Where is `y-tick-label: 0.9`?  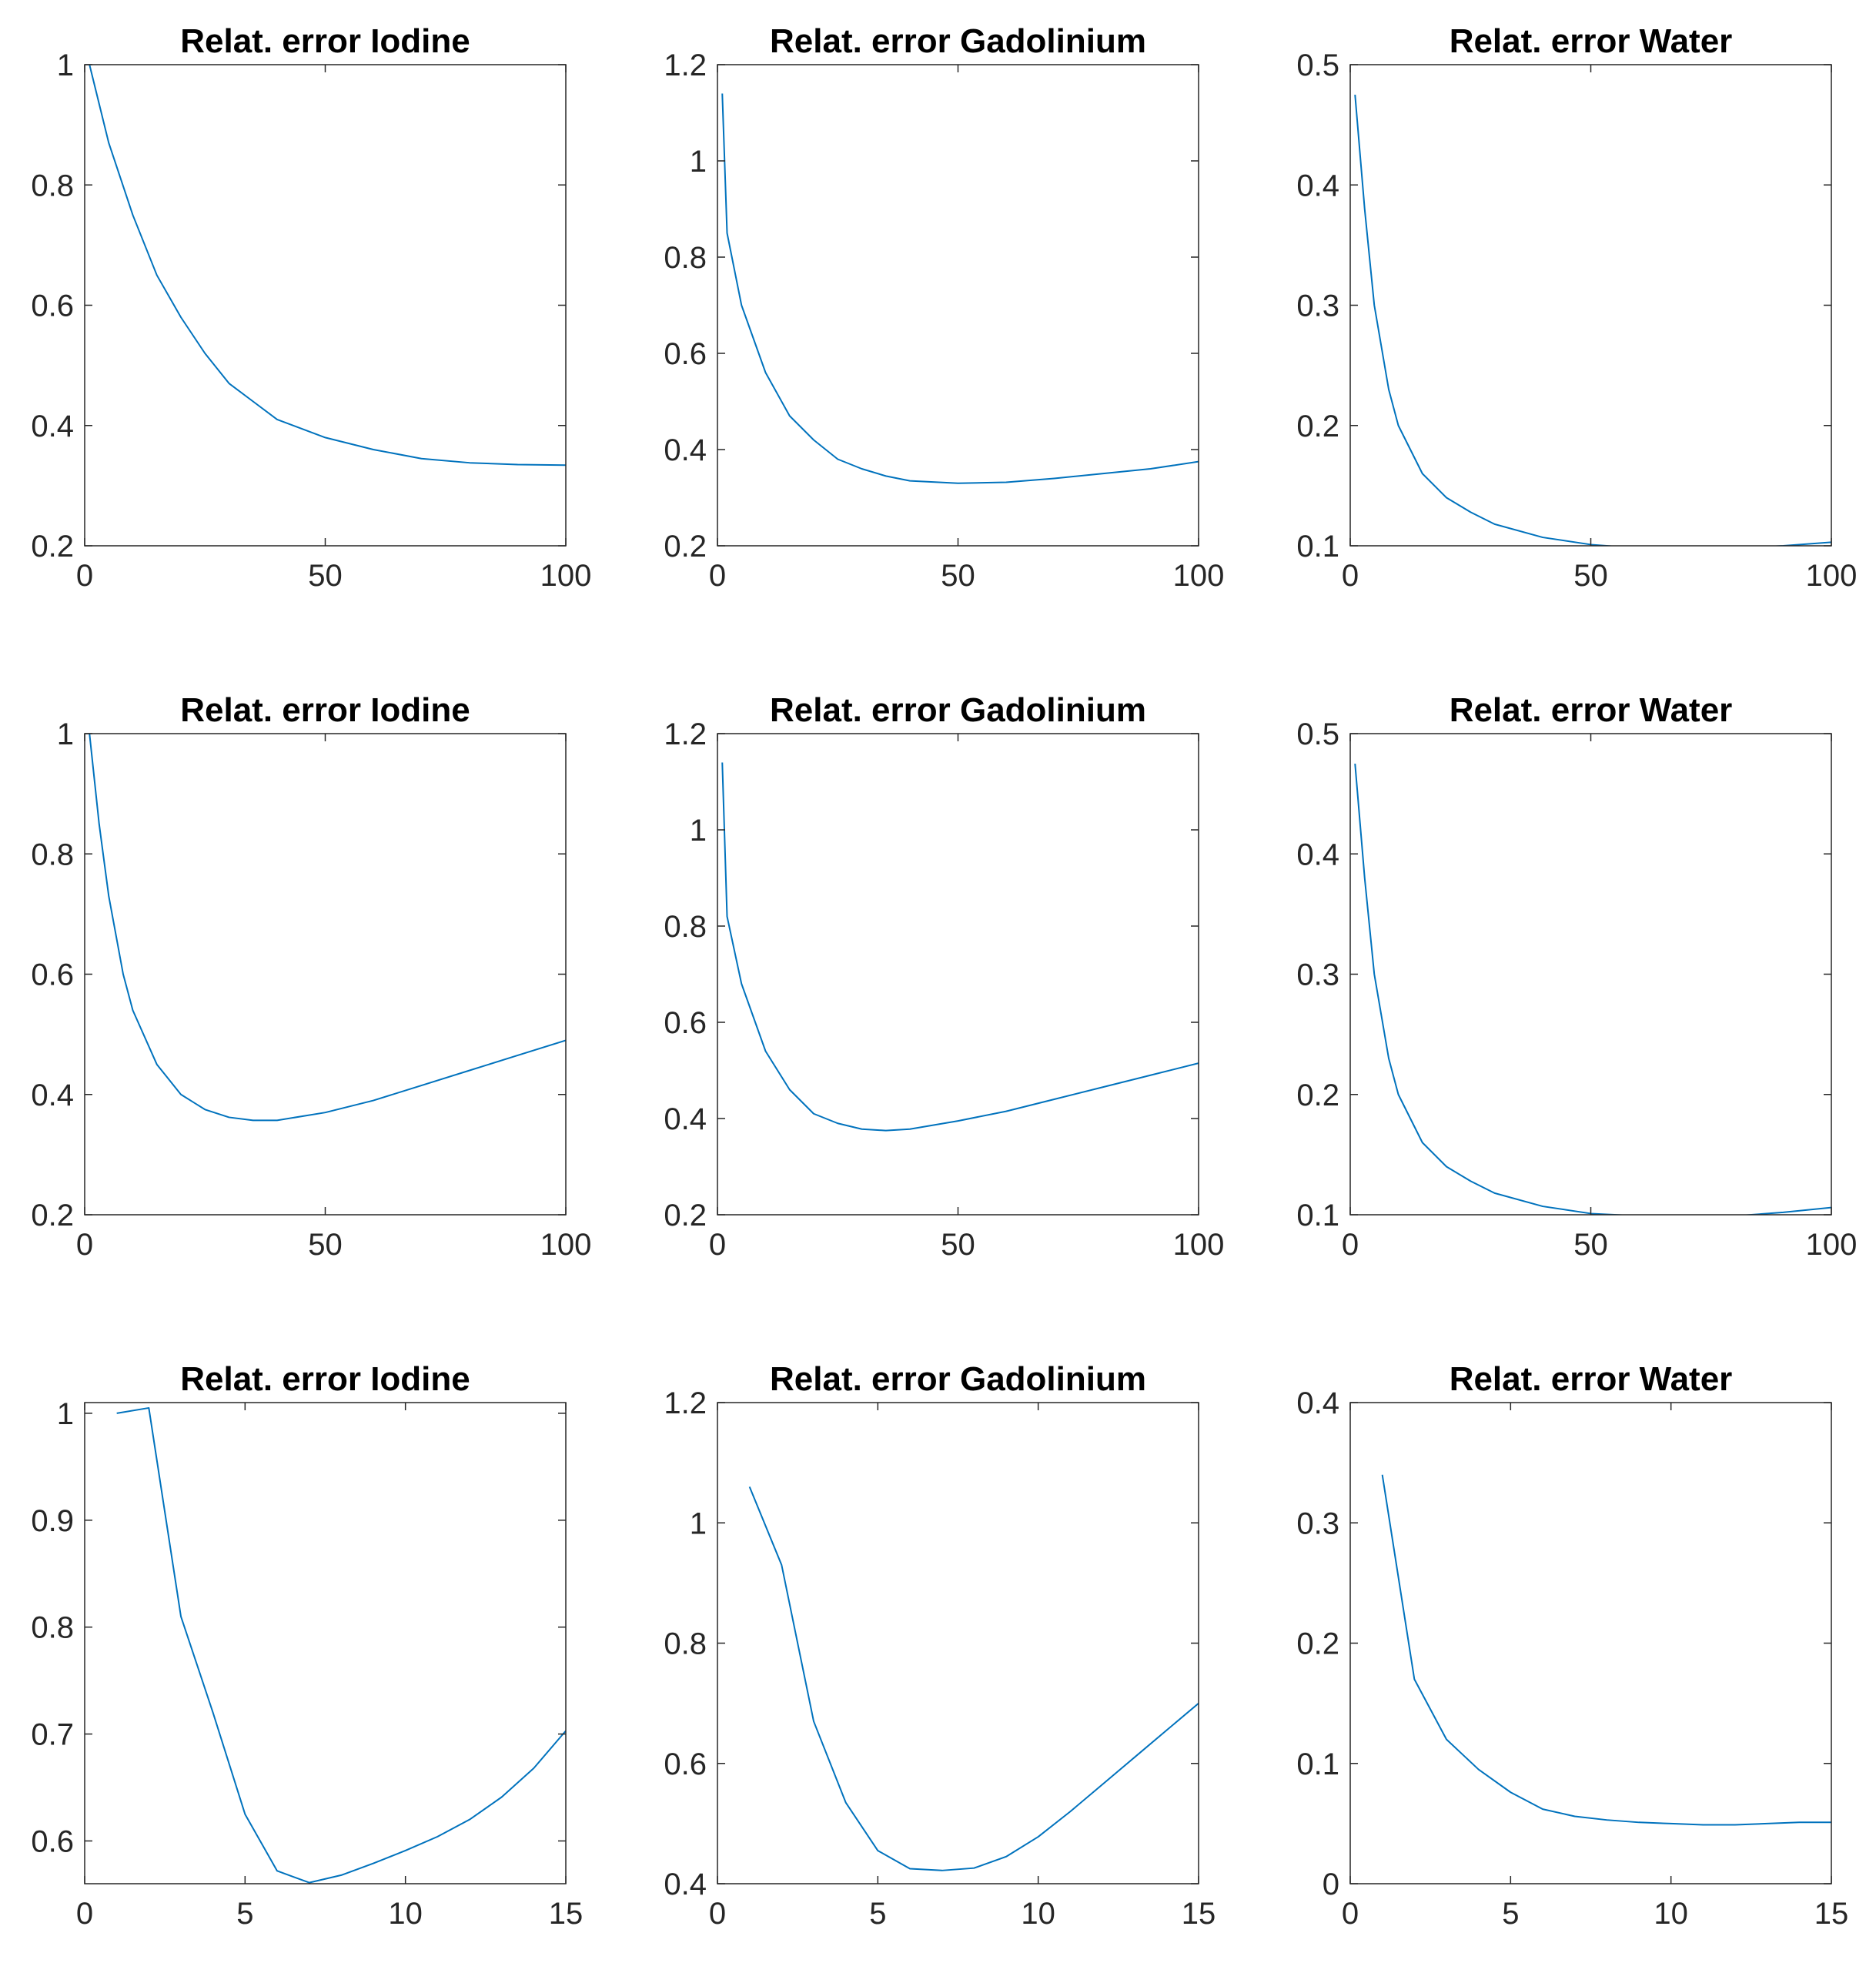 y-tick-label: 0.9 is located at coordinates (52, 1521).